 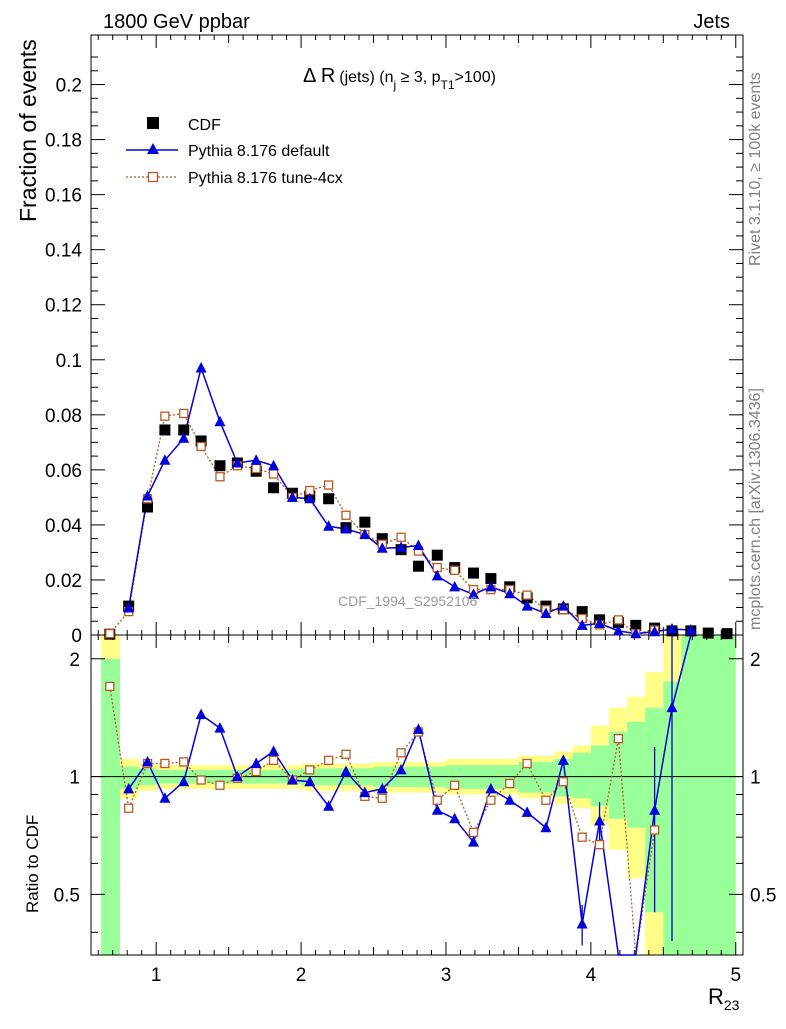 What do you see at coordinates (184, 125) in the screenshot?
I see `legend-entry-cdf: CDF` at bounding box center [184, 125].